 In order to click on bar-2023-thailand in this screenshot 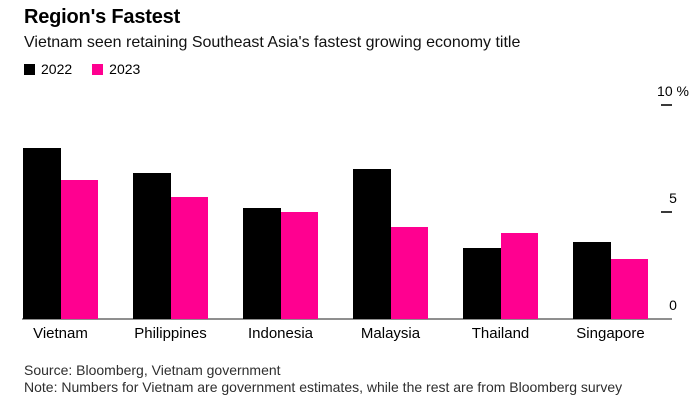, I will do `click(519, 276)`.